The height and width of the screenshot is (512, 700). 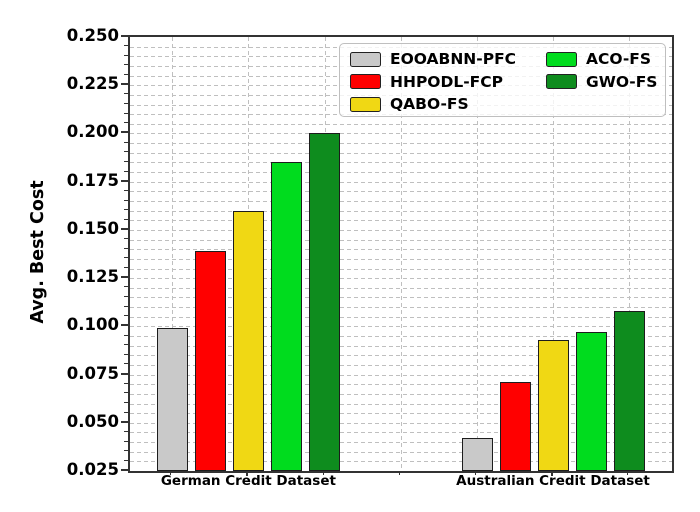 I want to click on y-tick-label: 0.250, so click(x=92, y=35).